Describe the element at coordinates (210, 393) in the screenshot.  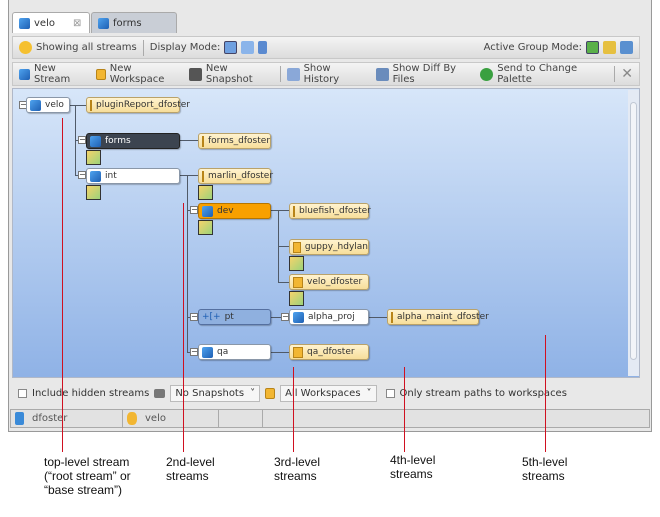
I see `dropdown-value: No Snapshots` at that location.